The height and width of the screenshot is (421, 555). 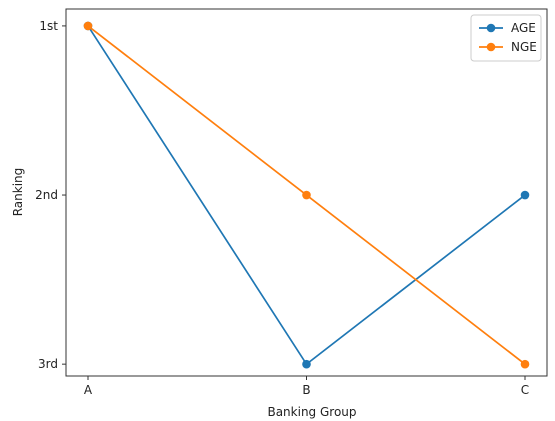 What do you see at coordinates (506, 38) in the screenshot?
I see `legend: AGE NGE` at bounding box center [506, 38].